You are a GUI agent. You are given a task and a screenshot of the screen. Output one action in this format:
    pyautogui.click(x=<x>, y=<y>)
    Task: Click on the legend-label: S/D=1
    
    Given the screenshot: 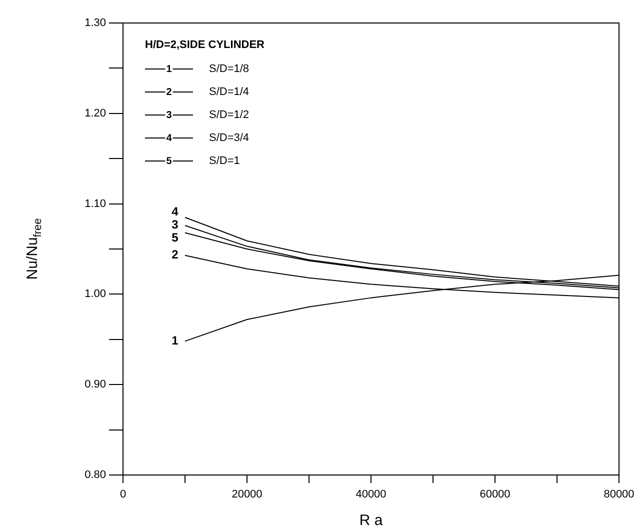 What is the action you would take?
    pyautogui.click(x=224, y=161)
    